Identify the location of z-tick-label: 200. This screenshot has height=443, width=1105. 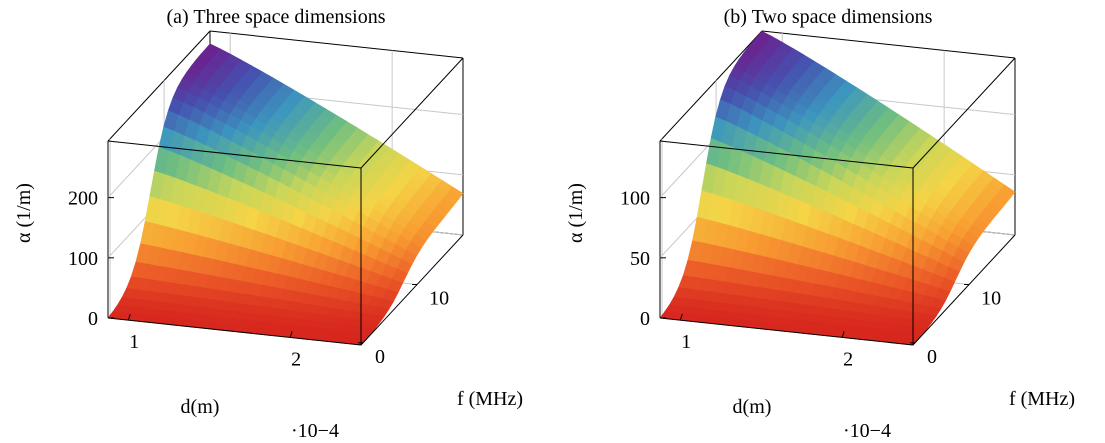
(83, 199).